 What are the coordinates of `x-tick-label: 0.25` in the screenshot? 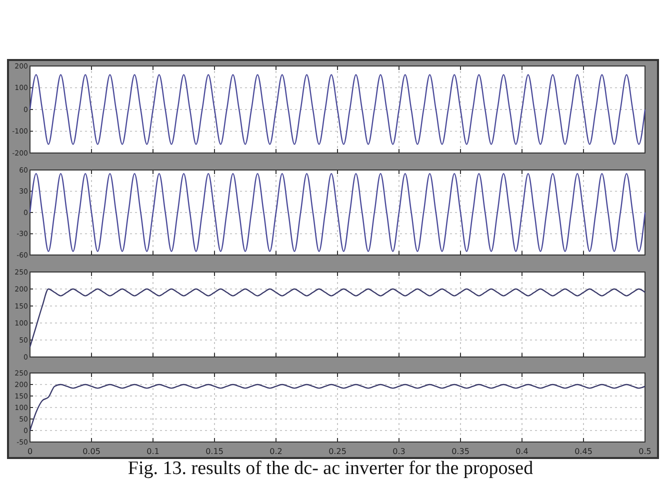 It's located at (337, 451).